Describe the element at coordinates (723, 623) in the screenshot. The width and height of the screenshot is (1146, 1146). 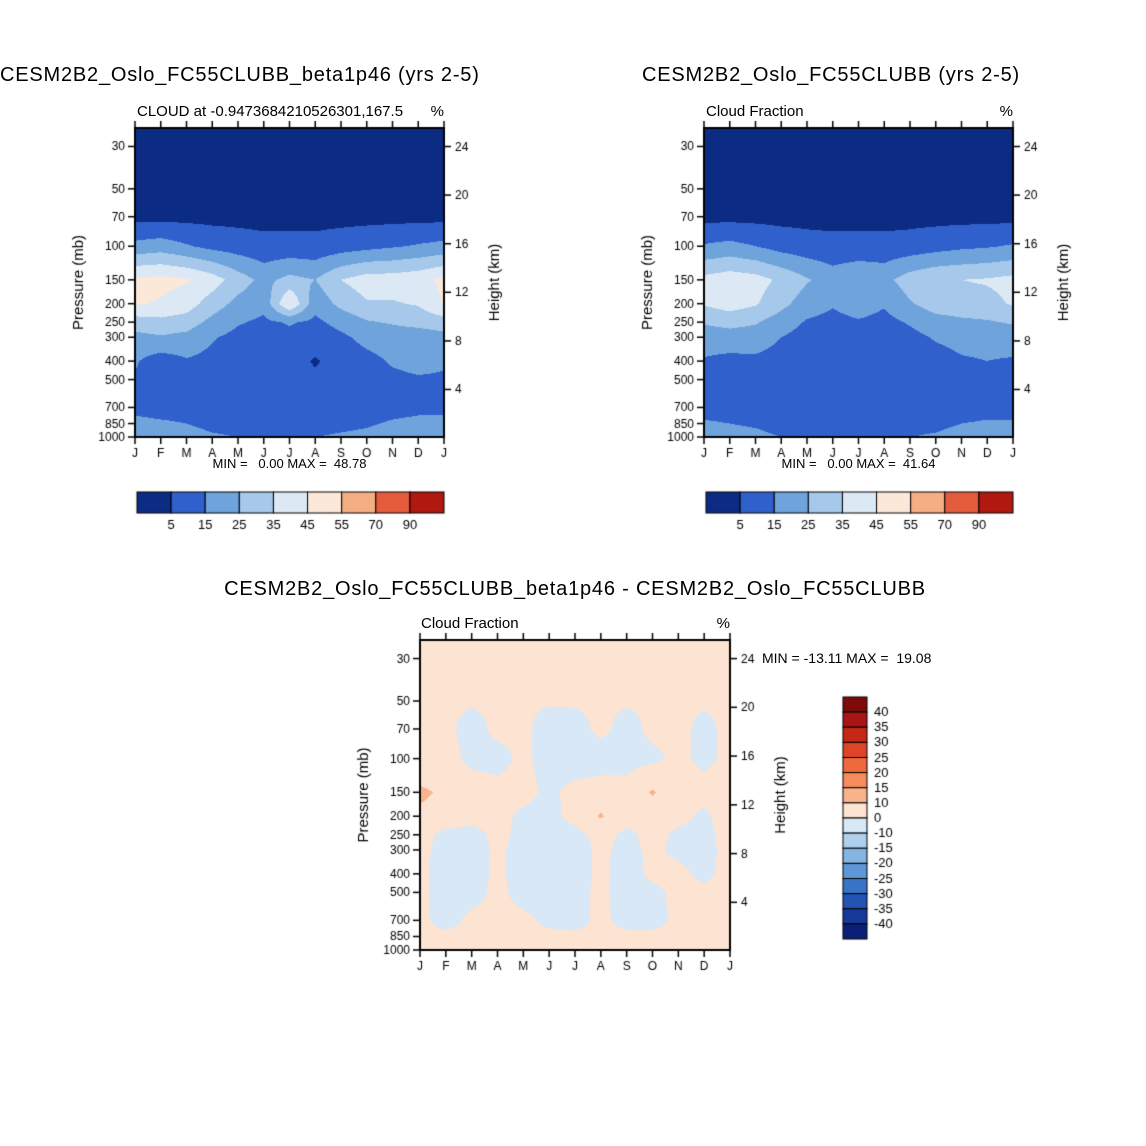
I see `panel3-unit-label: %` at that location.